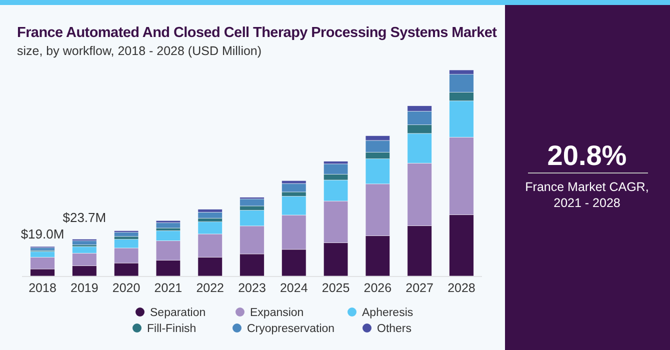 This screenshot has height=350, width=670. Describe the element at coordinates (336, 288) in the screenshot. I see `x-tick-label: 2025` at that location.